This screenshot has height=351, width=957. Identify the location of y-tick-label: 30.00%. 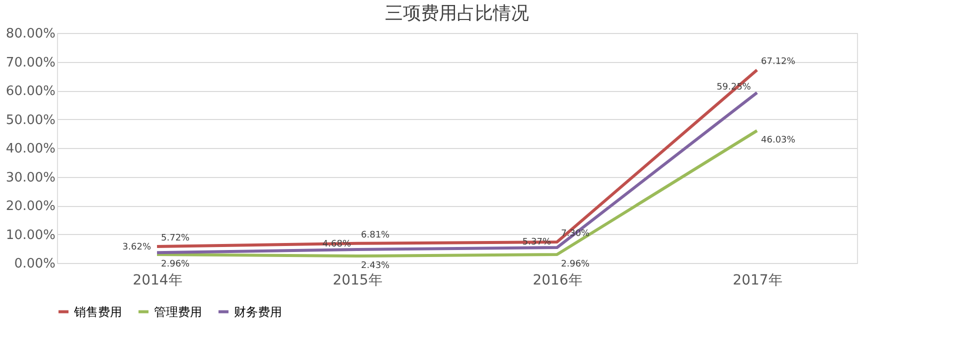
(31, 178).